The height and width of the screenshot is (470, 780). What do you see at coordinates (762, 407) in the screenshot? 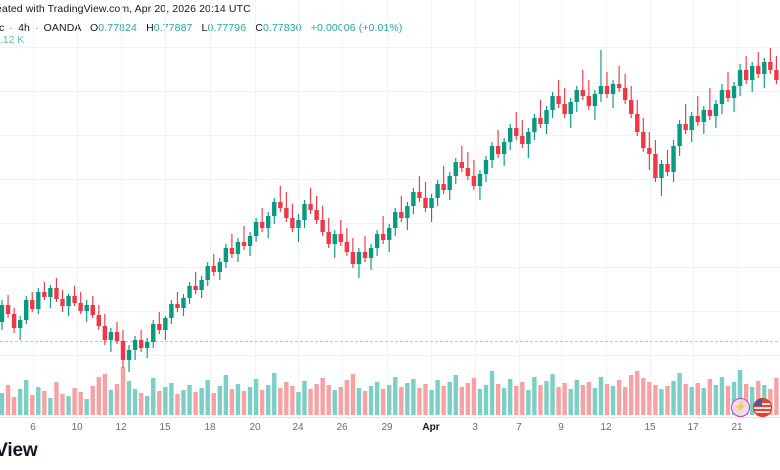
I see `flag-icon` at bounding box center [762, 407].